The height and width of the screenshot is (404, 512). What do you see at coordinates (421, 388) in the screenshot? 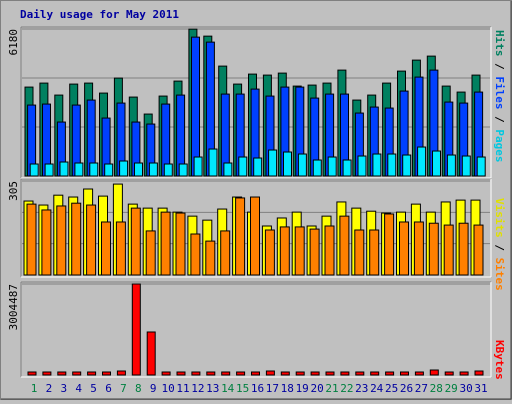
I see `x-tick-label: 27` at bounding box center [421, 388].